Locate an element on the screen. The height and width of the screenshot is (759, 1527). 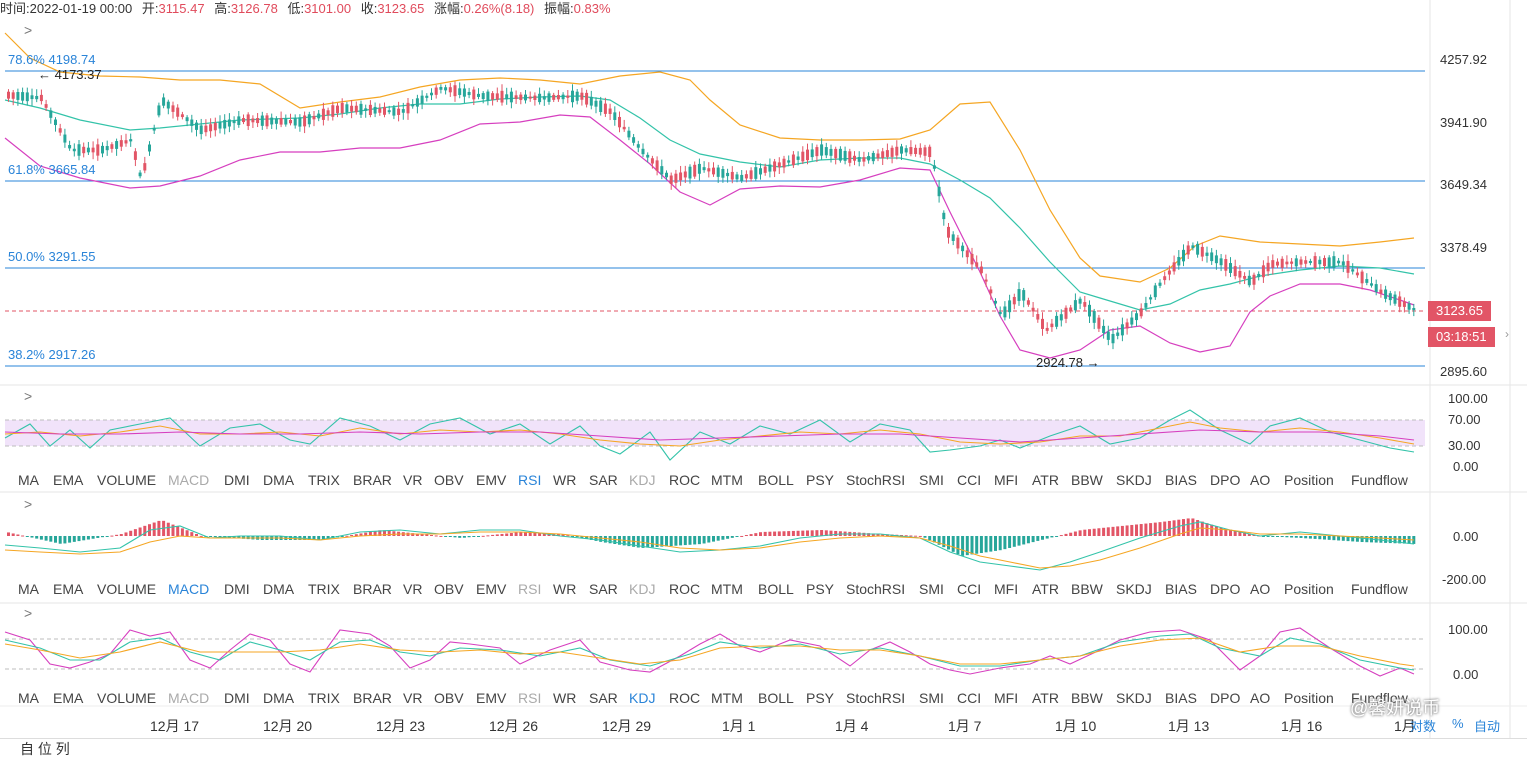
rsi-pane-collapse-icon: > is located at coordinates (28, 396).